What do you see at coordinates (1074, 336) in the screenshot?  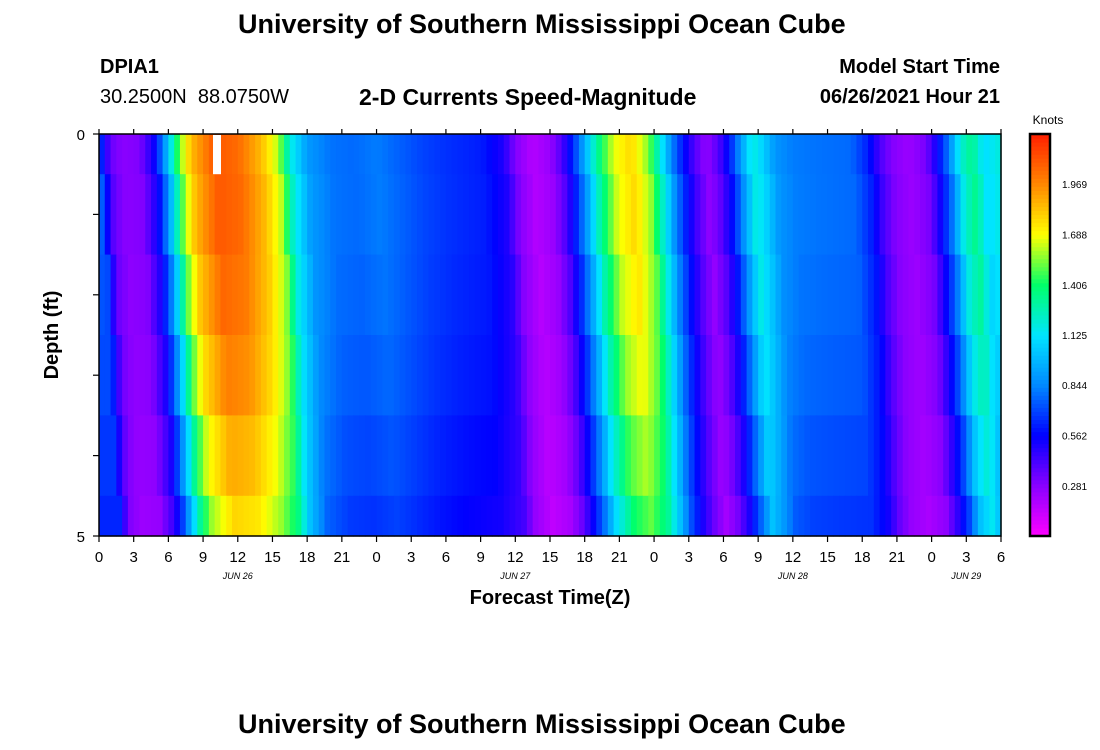 I see `colorbar-tick-label: 1.125` at bounding box center [1074, 336].